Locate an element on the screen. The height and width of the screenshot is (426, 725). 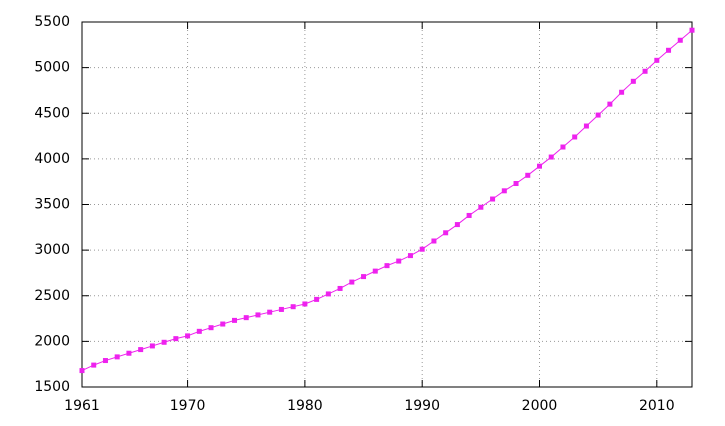
x-tick-label: 2010 is located at coordinates (657, 406).